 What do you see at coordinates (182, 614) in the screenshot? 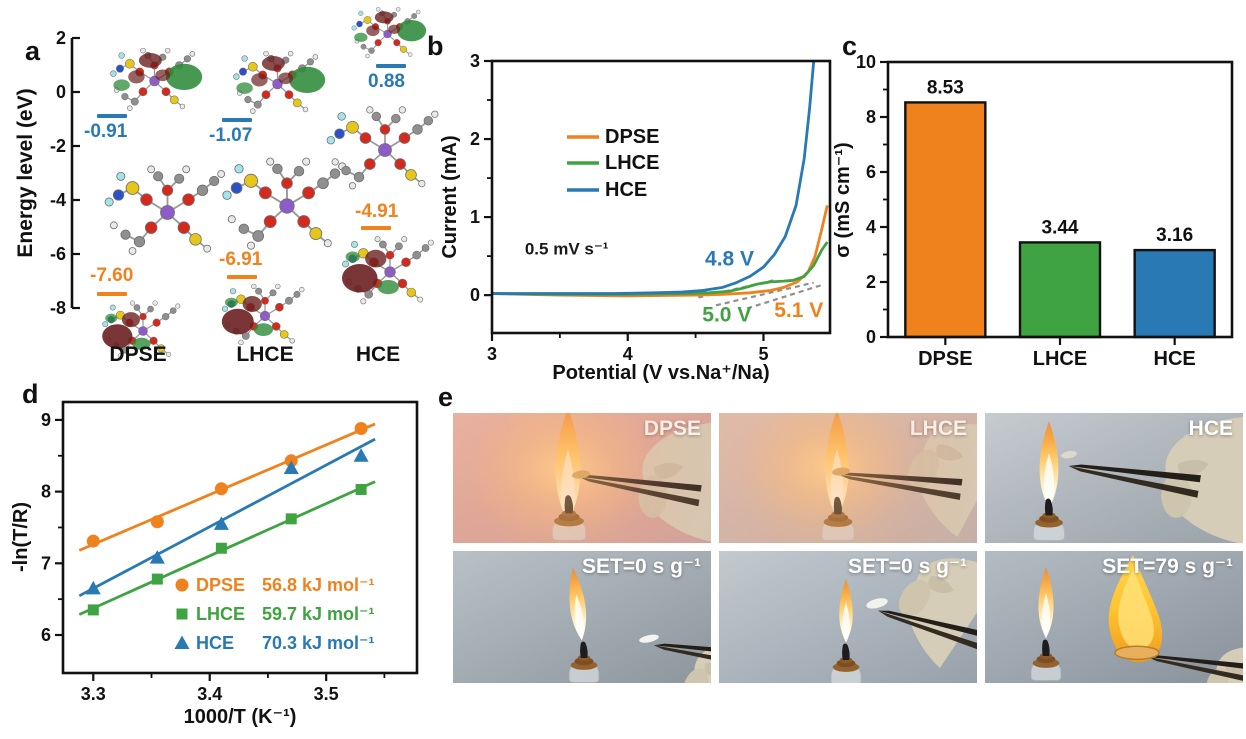
I see `legend-marker-lhce` at bounding box center [182, 614].